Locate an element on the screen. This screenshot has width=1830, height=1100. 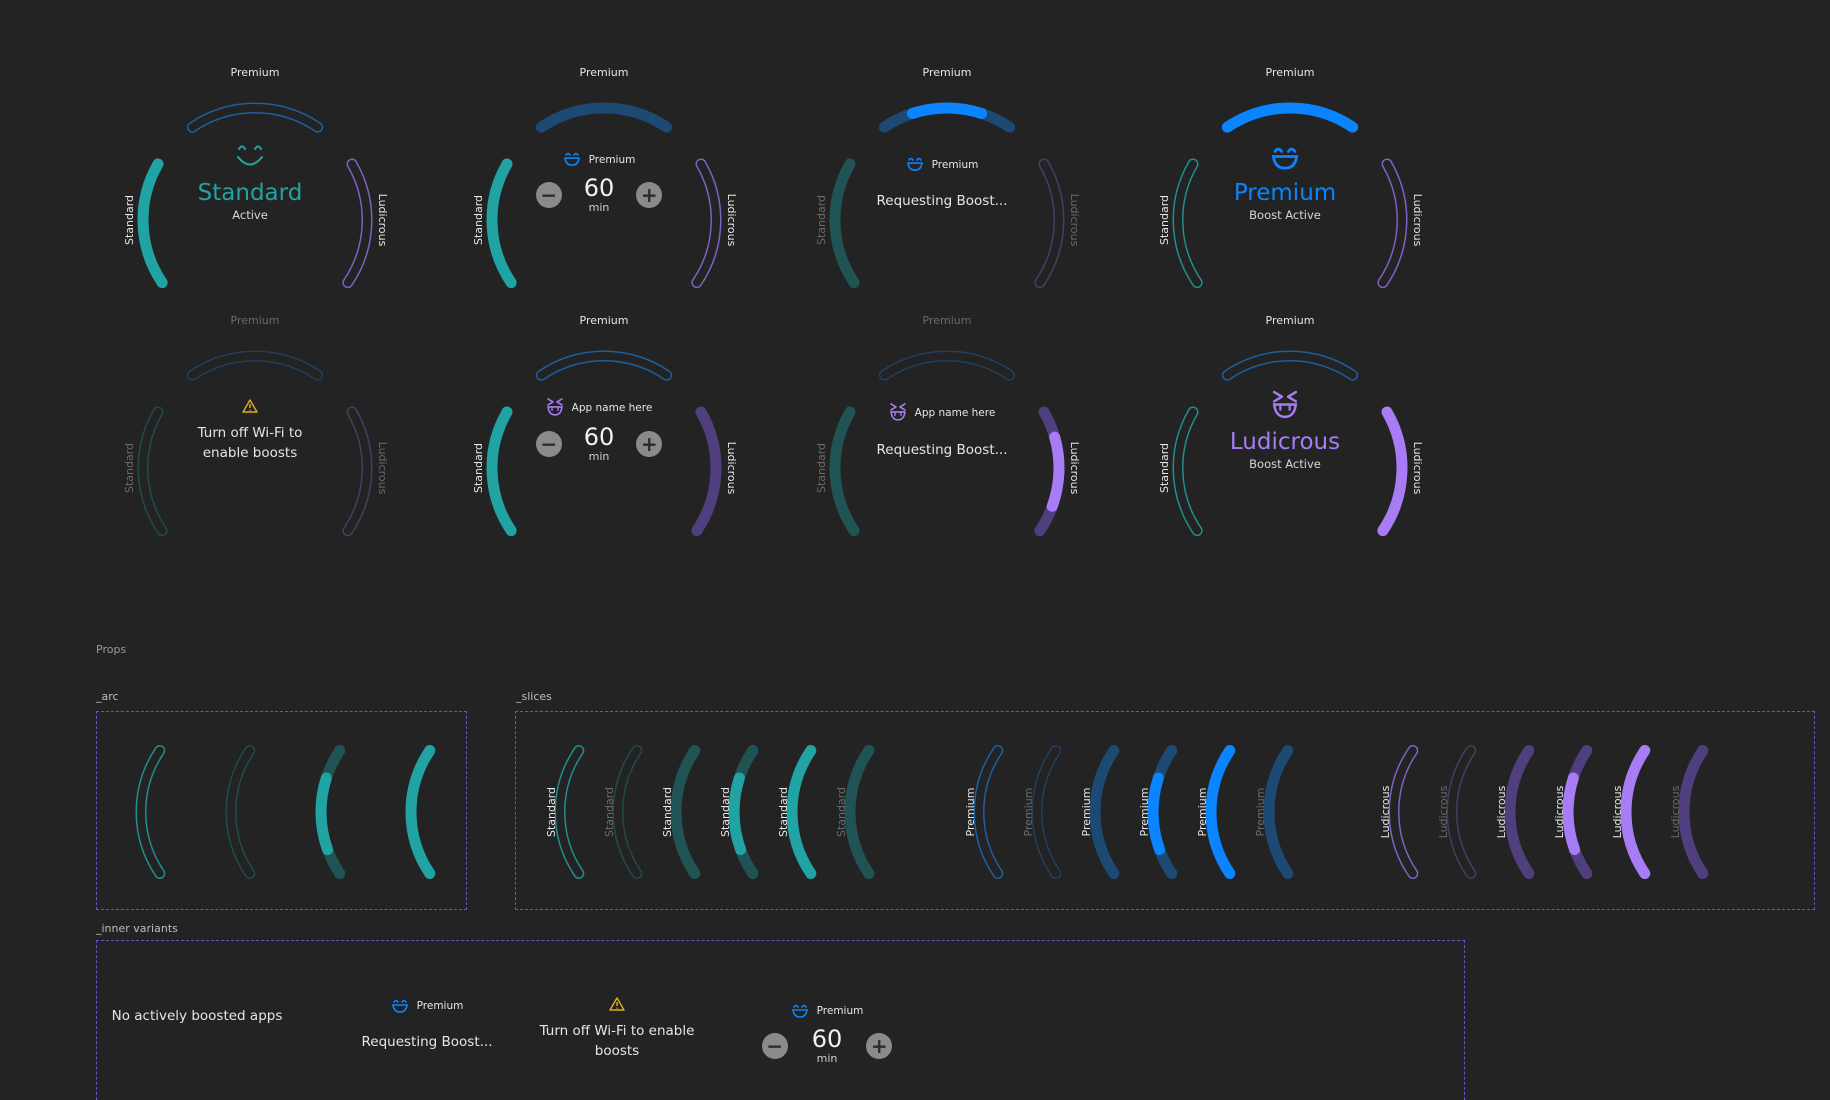
mode-status: Active is located at coordinates (250, 215).